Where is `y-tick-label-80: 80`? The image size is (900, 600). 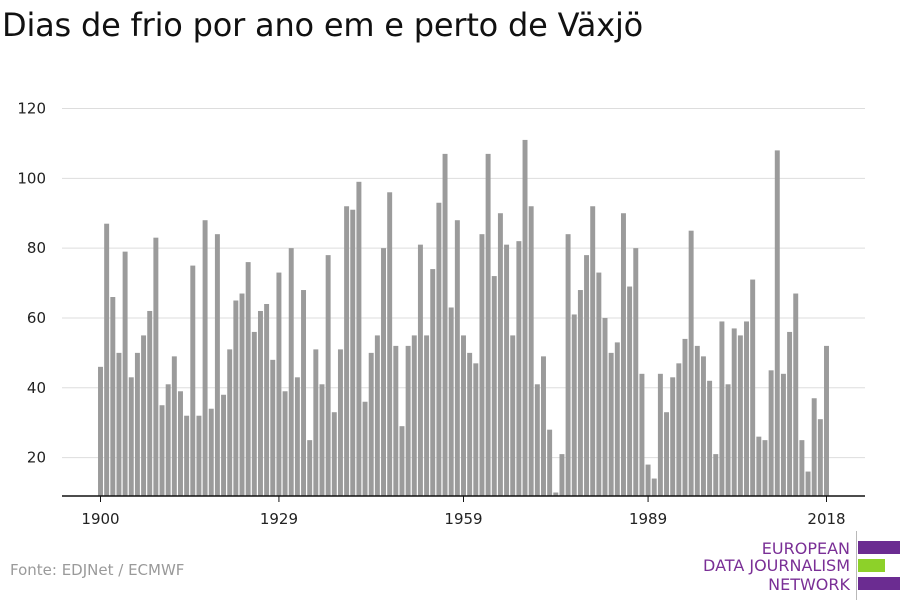 y-tick-label-80: 80 is located at coordinates (36, 248).